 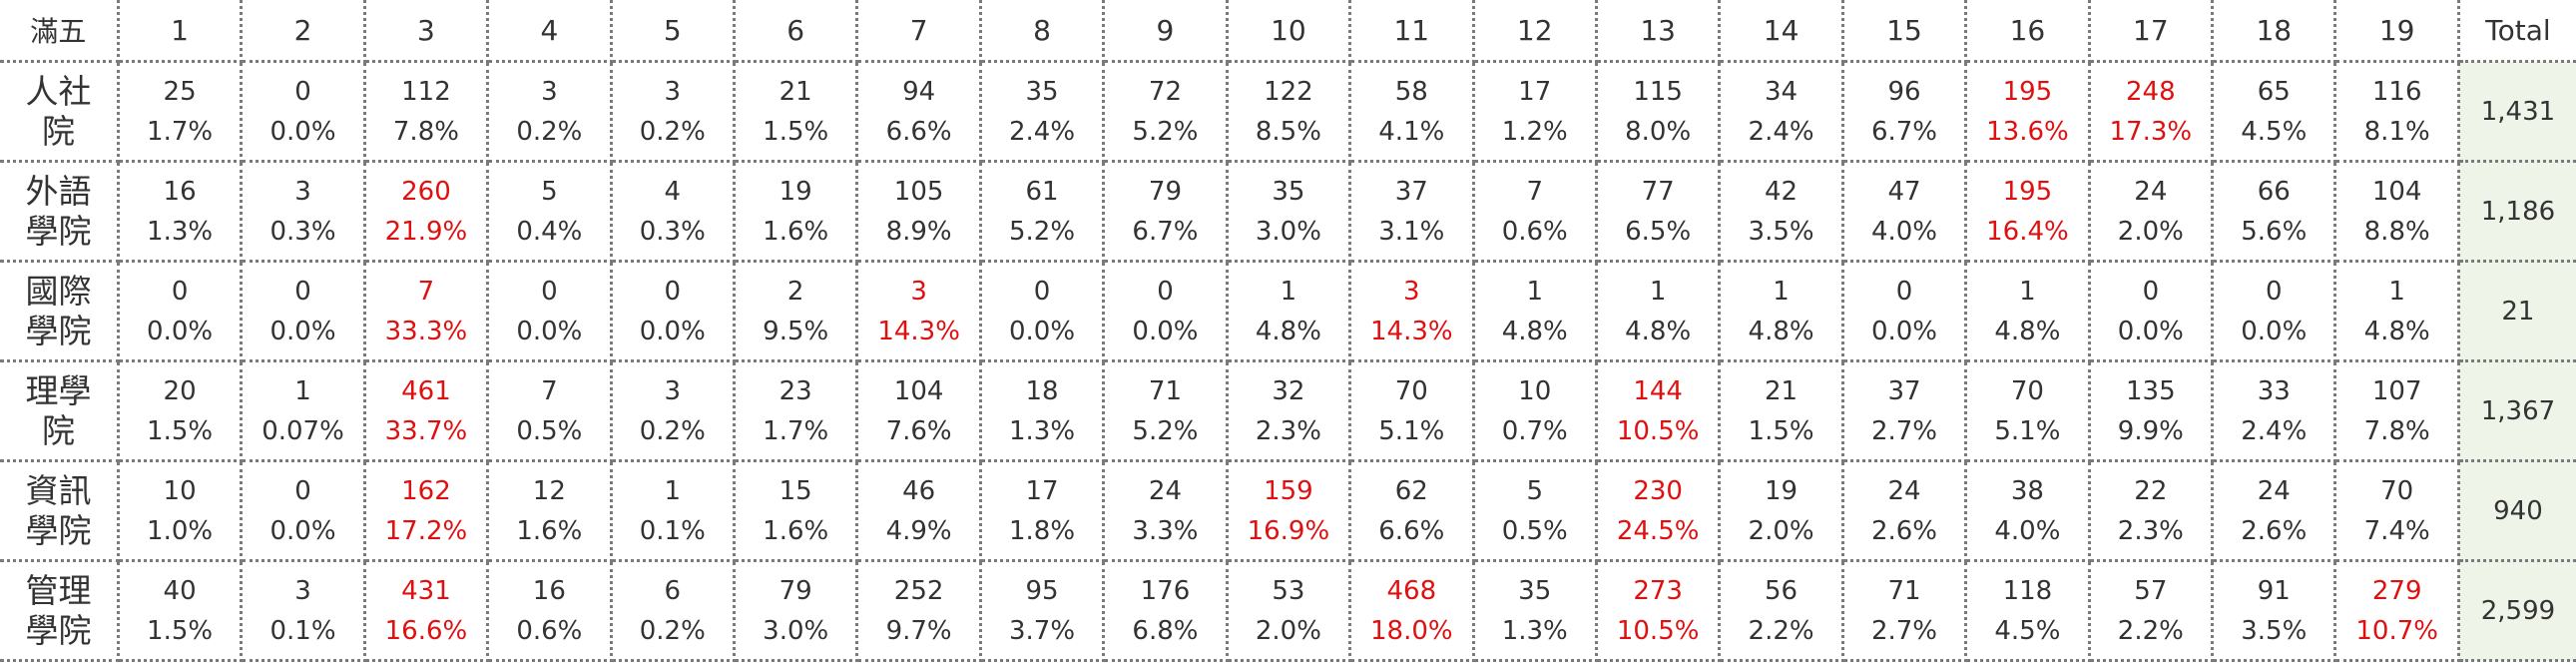 What do you see at coordinates (919, 232) in the screenshot?
I see `cell-percent: 8.9%` at bounding box center [919, 232].